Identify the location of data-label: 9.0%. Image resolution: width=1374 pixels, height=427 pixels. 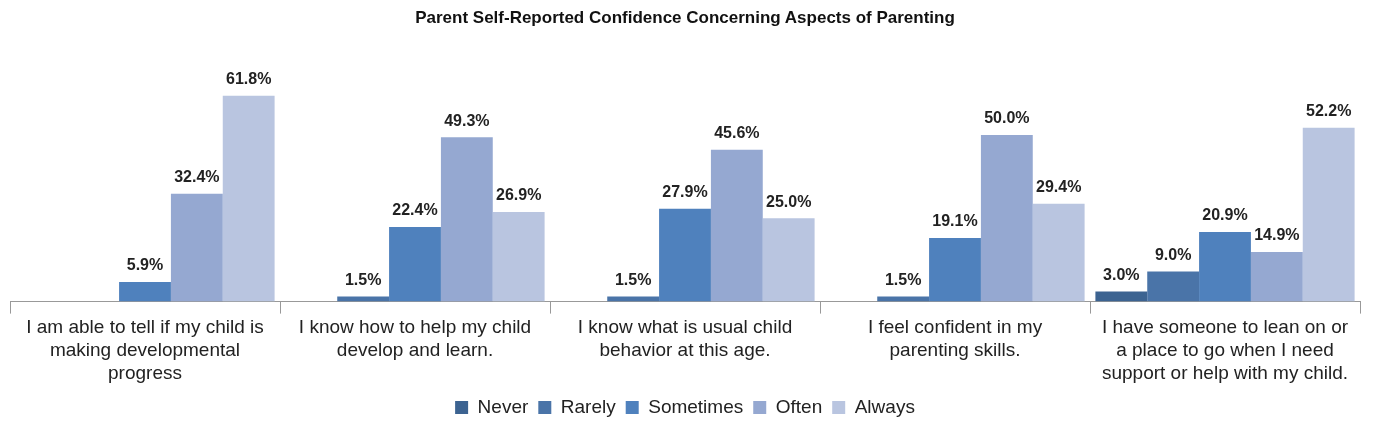
(1173, 255).